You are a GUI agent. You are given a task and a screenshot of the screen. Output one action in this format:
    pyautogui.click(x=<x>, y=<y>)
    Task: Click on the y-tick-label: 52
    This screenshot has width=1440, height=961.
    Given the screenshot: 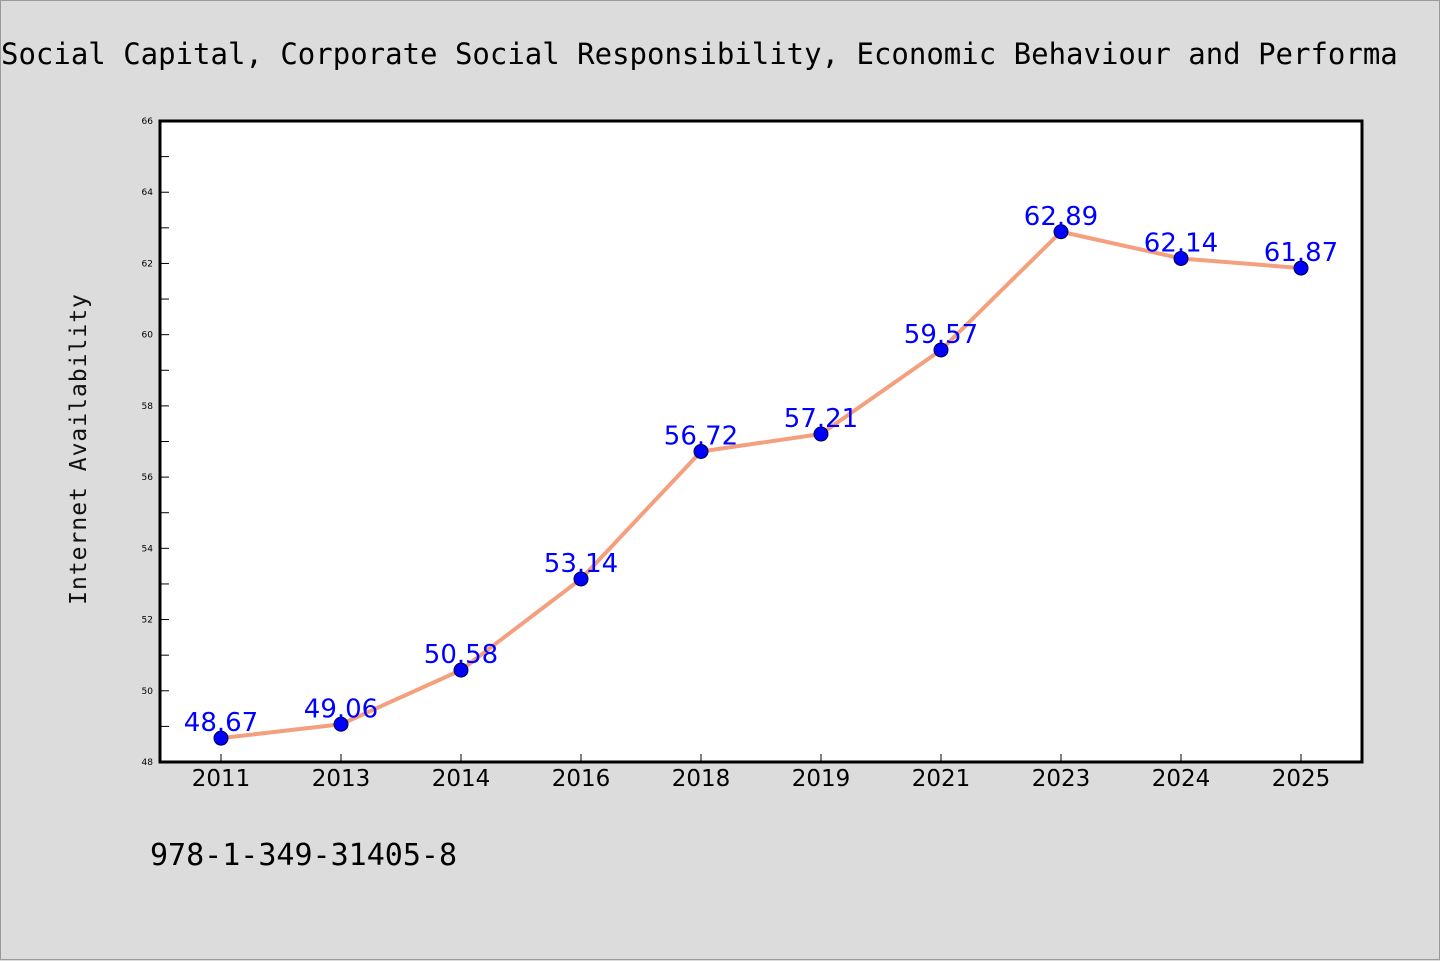 What is the action you would take?
    pyautogui.click(x=147, y=621)
    